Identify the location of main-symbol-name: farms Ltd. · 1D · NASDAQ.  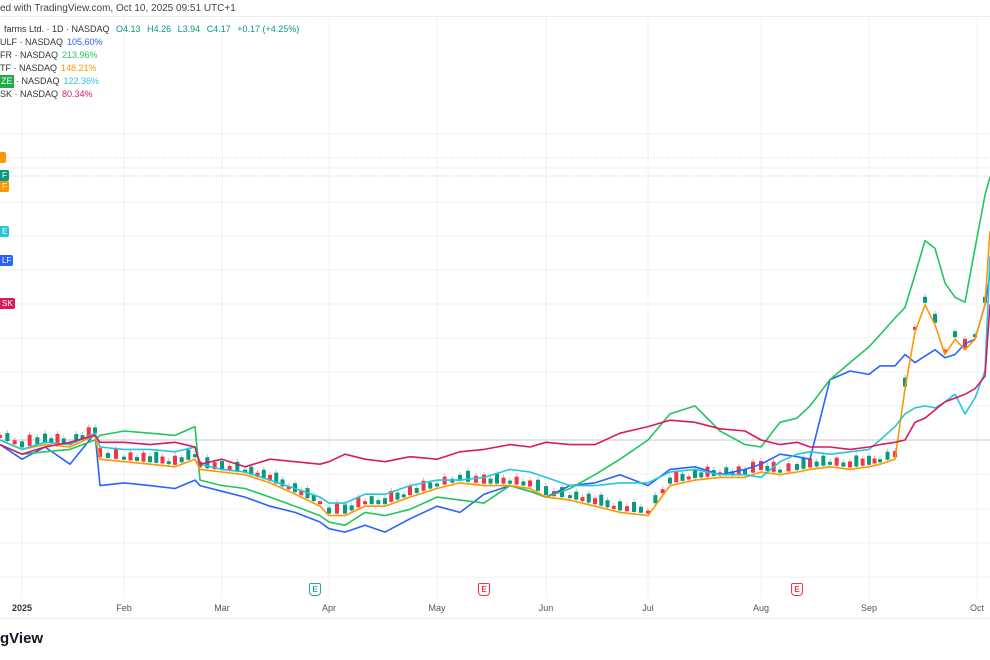
(57, 29).